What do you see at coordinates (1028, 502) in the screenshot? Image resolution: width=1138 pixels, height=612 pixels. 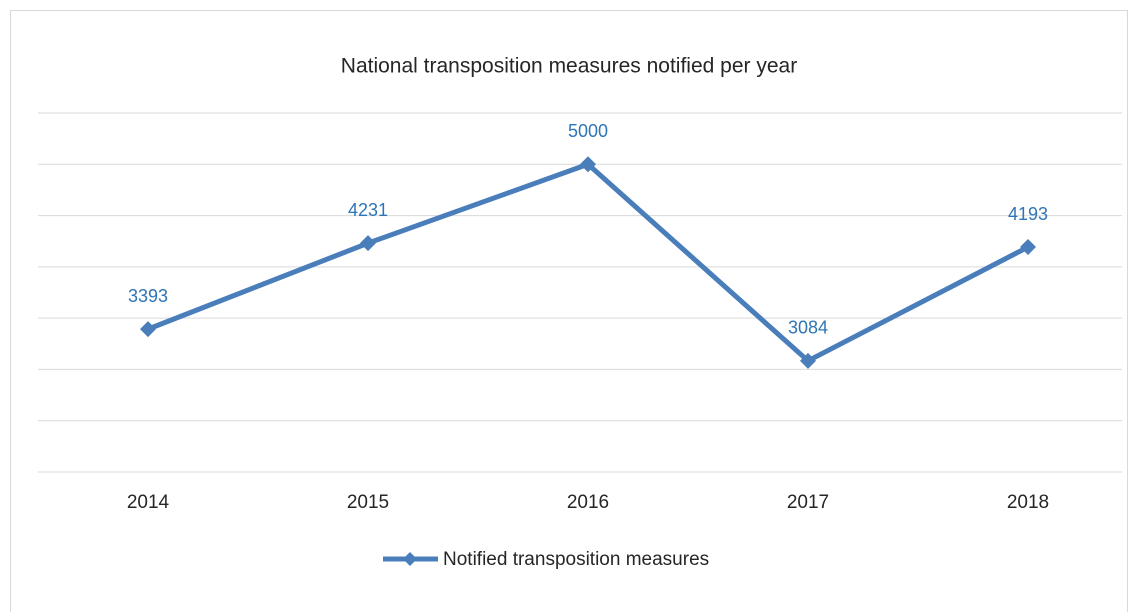 I see `x-tick-label: 2018` at bounding box center [1028, 502].